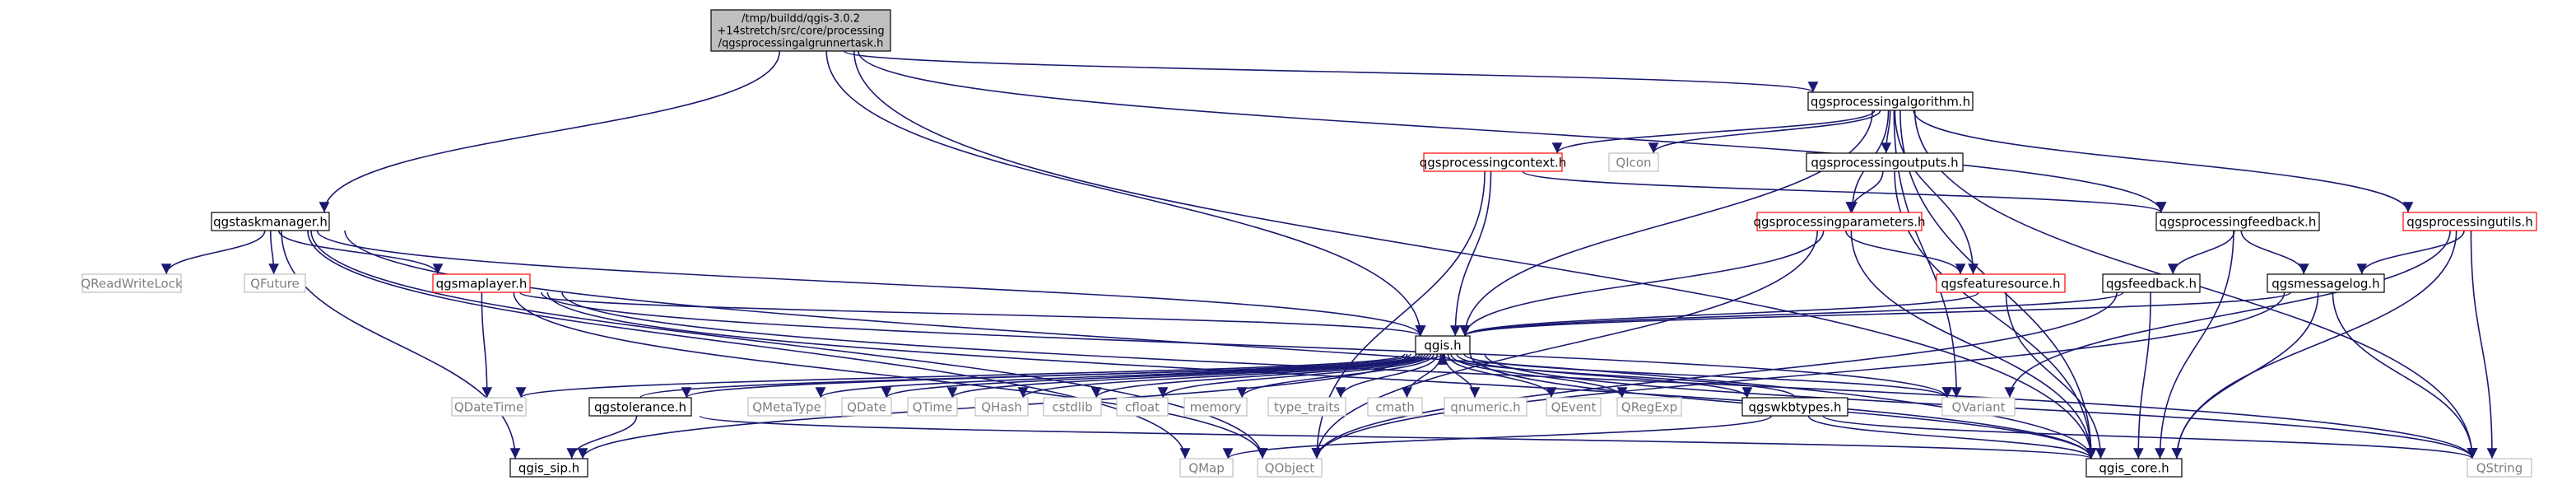 Image resolution: width=2576 pixels, height=485 pixels. I want to click on node-maplayer: qgsmaplayer.h, so click(481, 283).